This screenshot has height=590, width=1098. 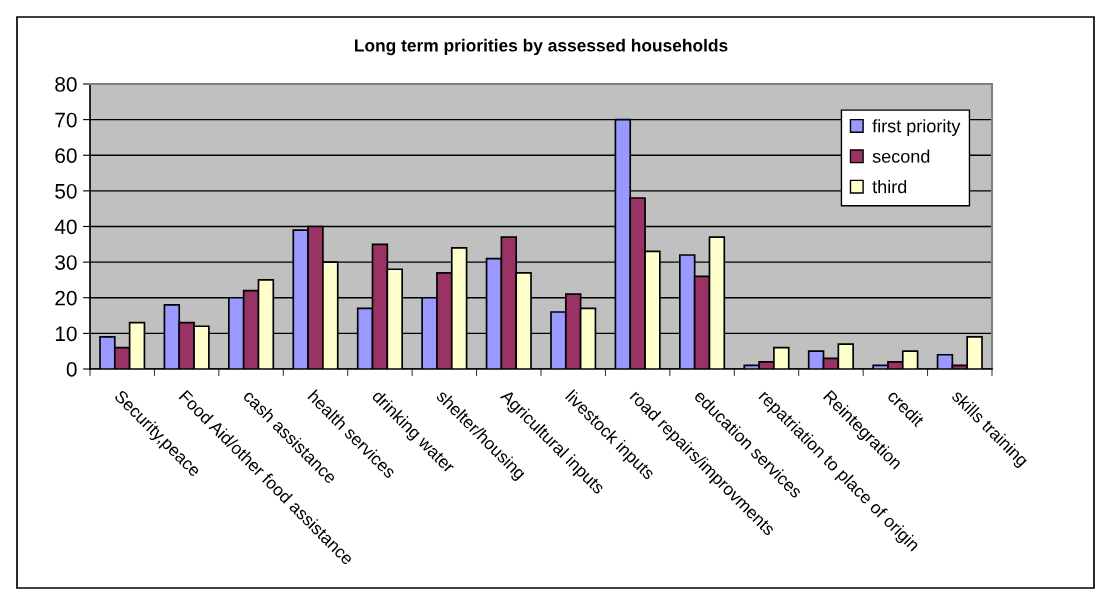 I want to click on legend-label: first priority, so click(x=916, y=127).